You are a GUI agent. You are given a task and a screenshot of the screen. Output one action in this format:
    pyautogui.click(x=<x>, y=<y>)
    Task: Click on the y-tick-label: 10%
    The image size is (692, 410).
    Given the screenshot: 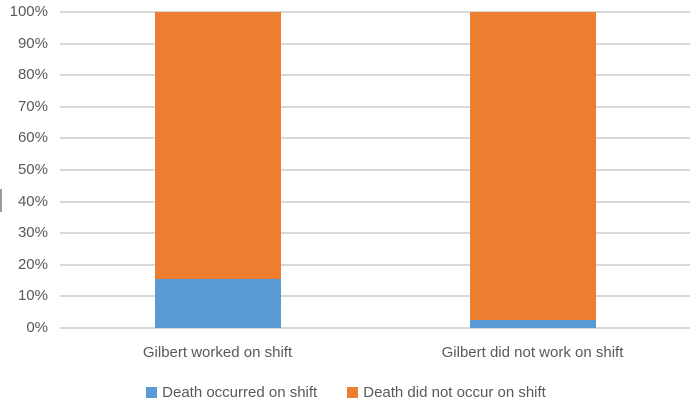 What is the action you would take?
    pyautogui.click(x=32, y=296)
    